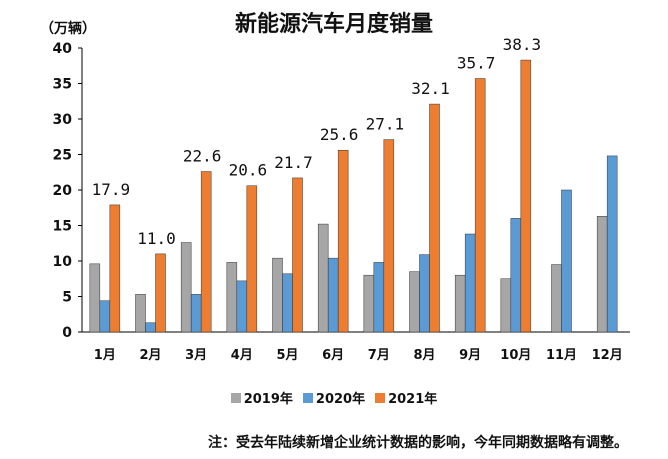 Image resolution: width=668 pixels, height=459 pixels. What do you see at coordinates (379, 297) in the screenshot?
I see `bar-2020-7月` at bounding box center [379, 297].